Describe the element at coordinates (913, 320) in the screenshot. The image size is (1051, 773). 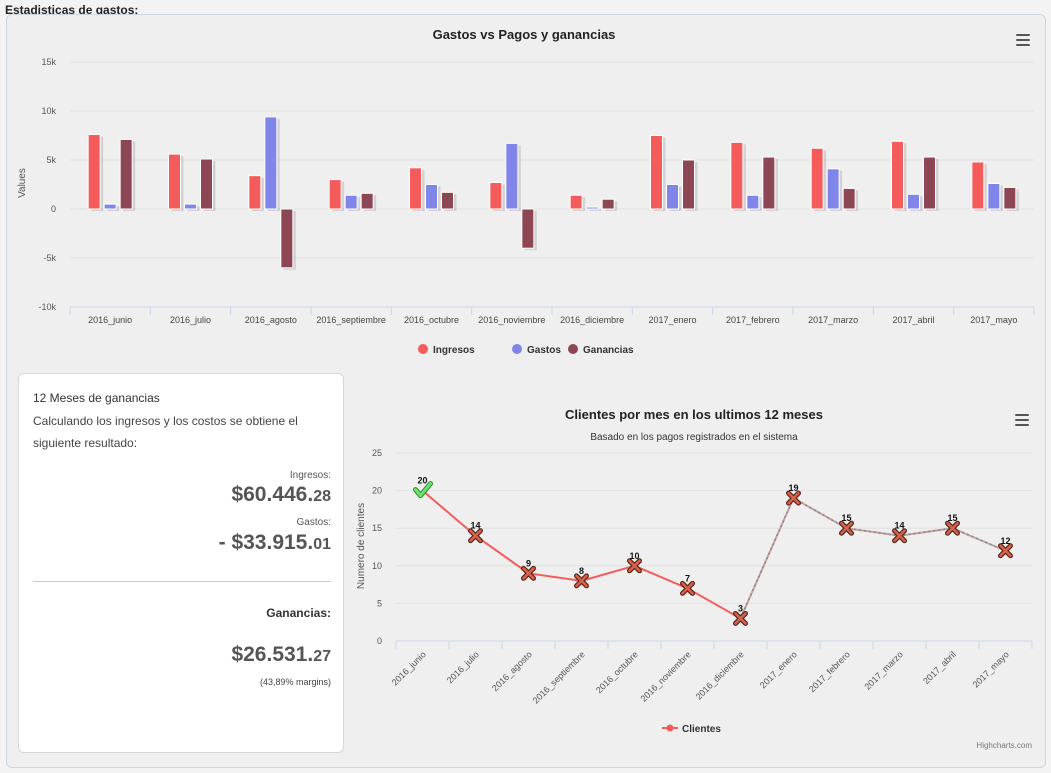
I see `bar-chart-x-tick: 2017_abril` at that location.